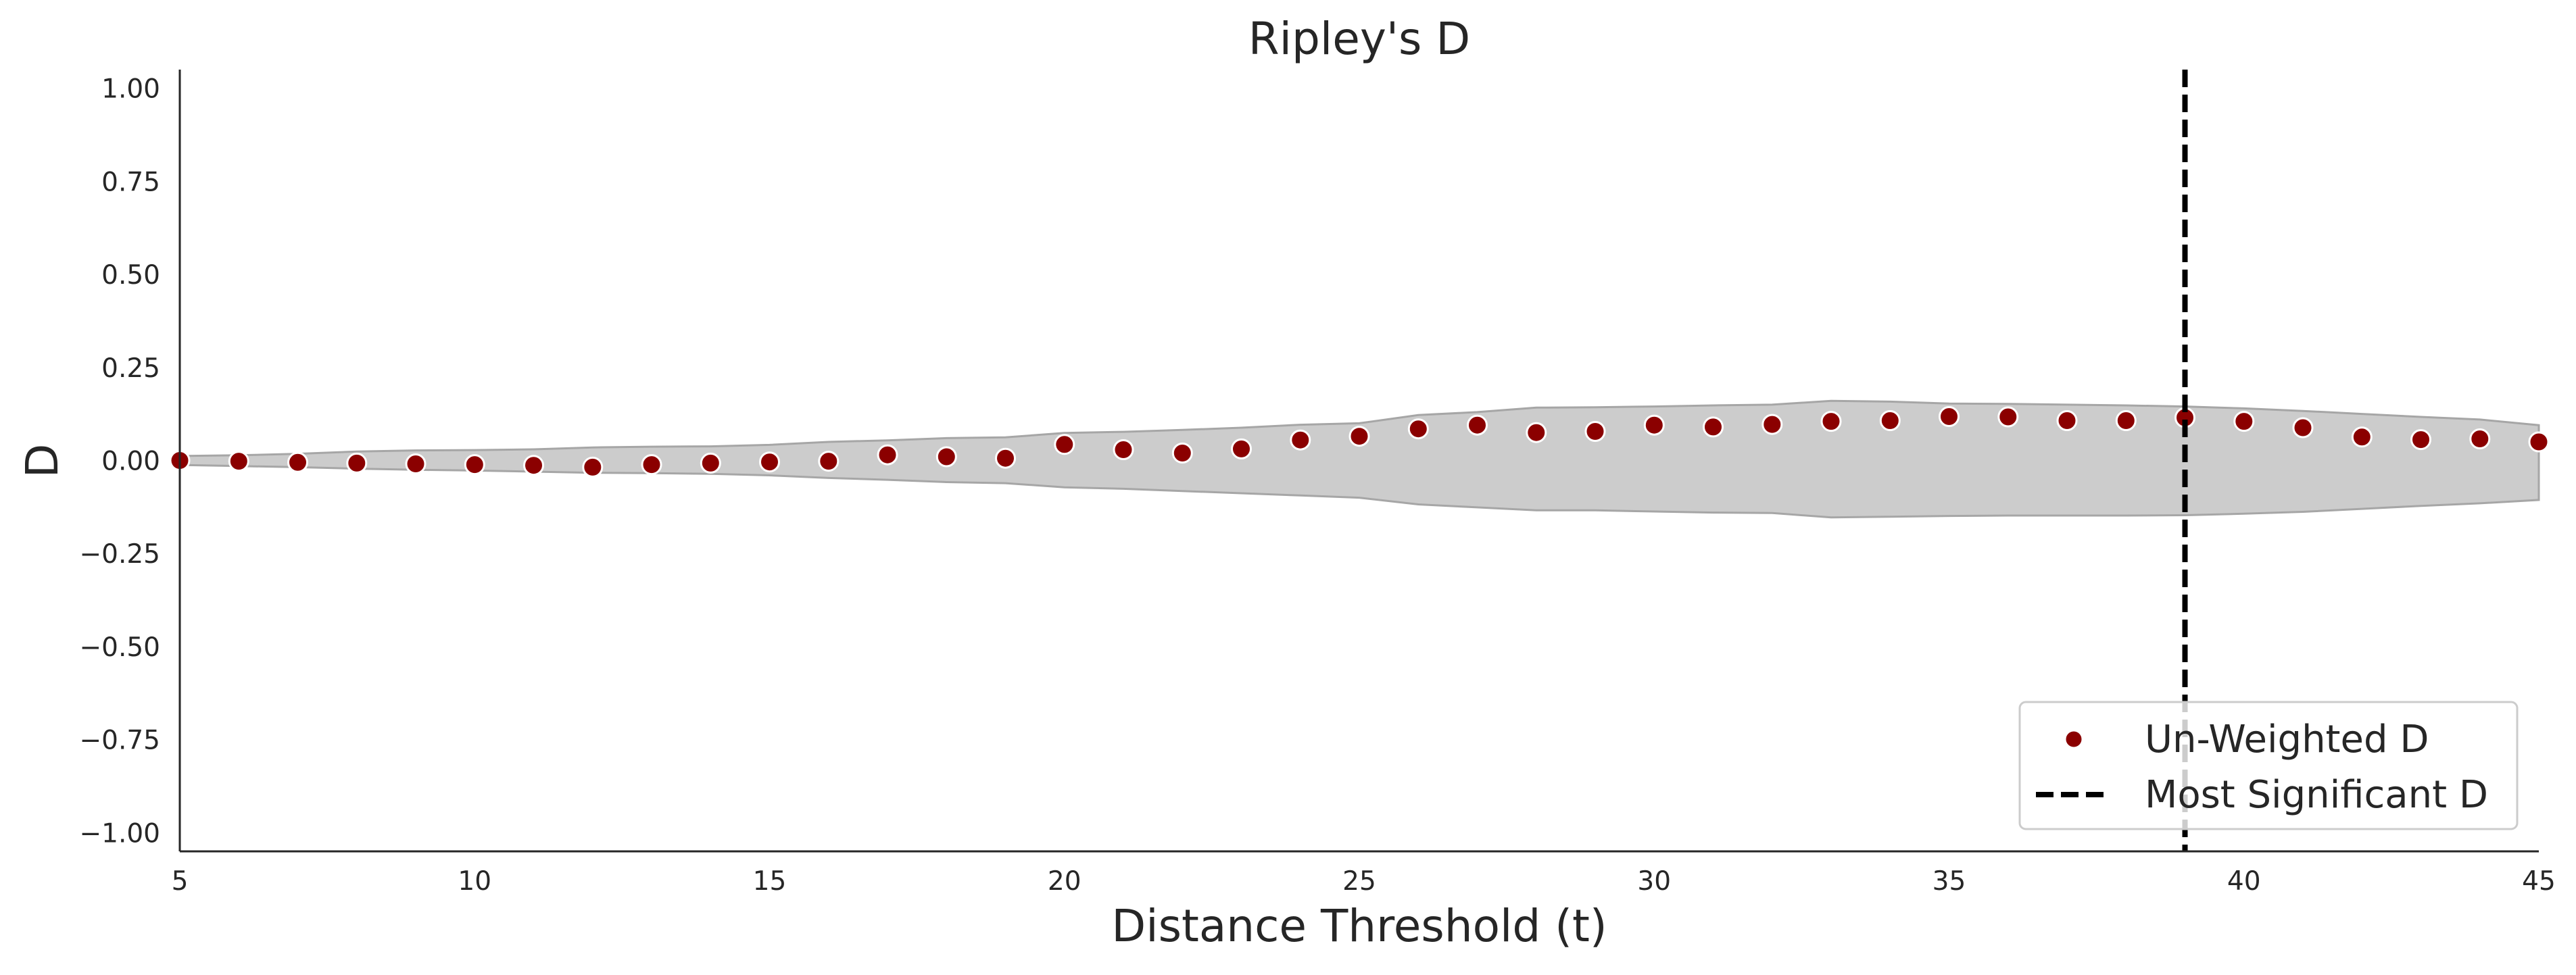 This screenshot has height=975, width=2576. What do you see at coordinates (119, 833) in the screenshot?
I see `y-tick-label: −1.00` at bounding box center [119, 833].